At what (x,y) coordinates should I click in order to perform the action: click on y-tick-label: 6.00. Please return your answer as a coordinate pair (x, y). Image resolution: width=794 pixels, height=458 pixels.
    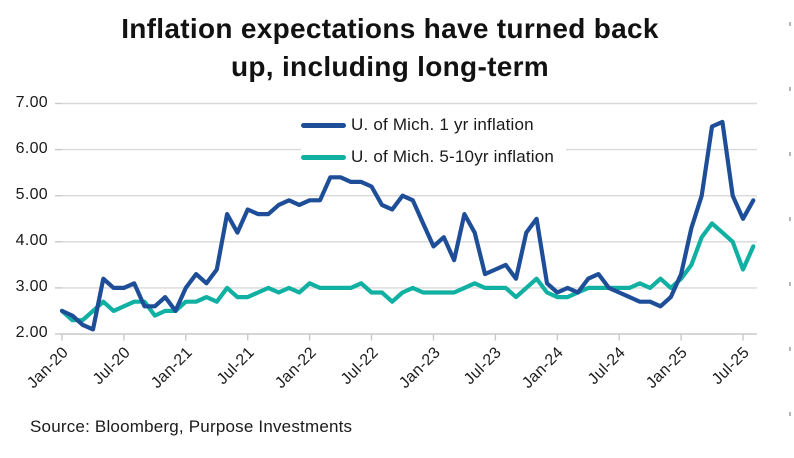
    Looking at the image, I should click on (31, 148).